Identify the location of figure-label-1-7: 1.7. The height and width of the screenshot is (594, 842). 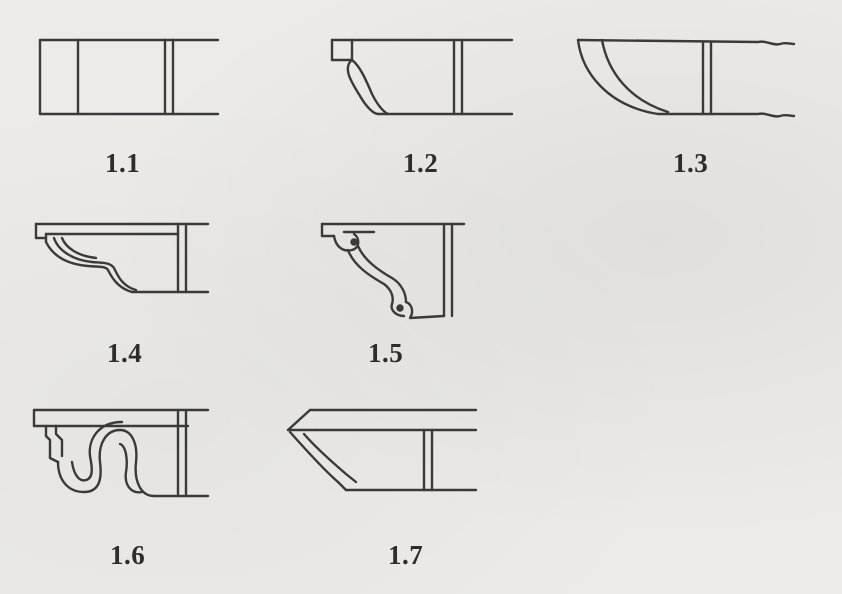
(406, 555).